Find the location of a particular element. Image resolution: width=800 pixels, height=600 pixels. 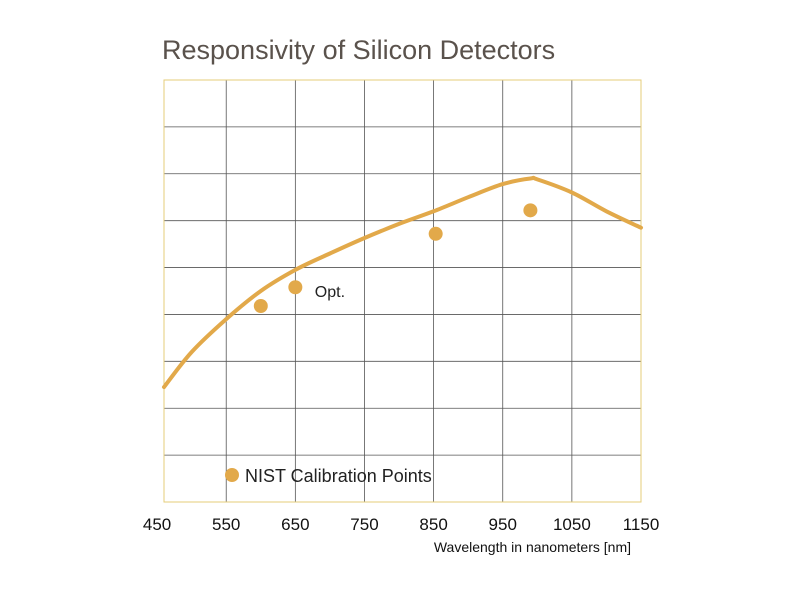

x-tick-label: 1050 is located at coordinates (572, 524).